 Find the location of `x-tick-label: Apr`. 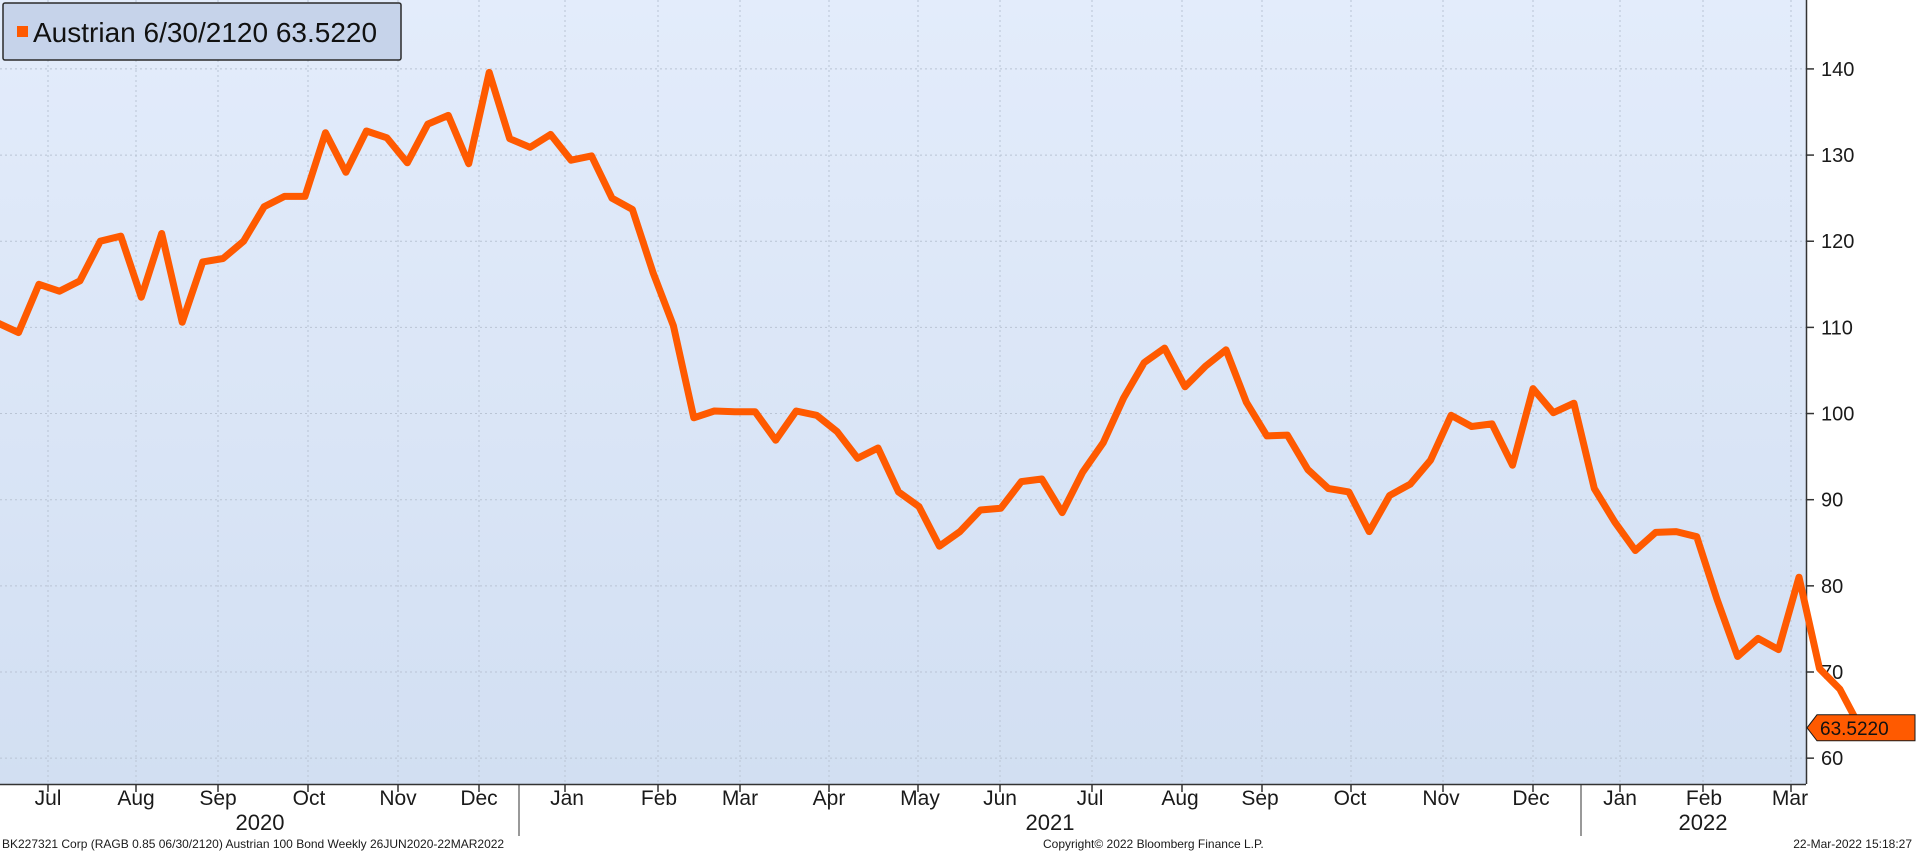

x-tick-label: Apr is located at coordinates (829, 798).